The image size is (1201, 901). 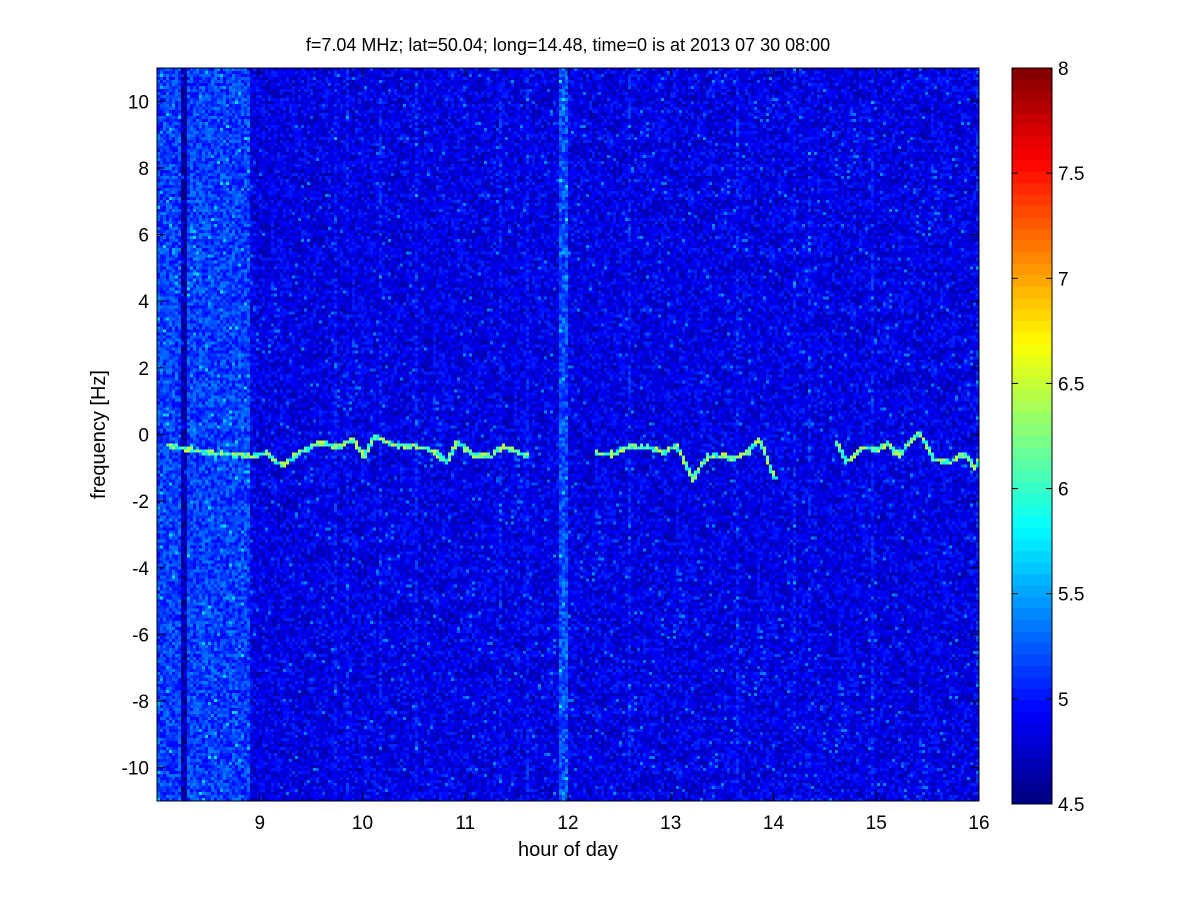 What do you see at coordinates (143, 369) in the screenshot?
I see `y-tick-label: 2` at bounding box center [143, 369].